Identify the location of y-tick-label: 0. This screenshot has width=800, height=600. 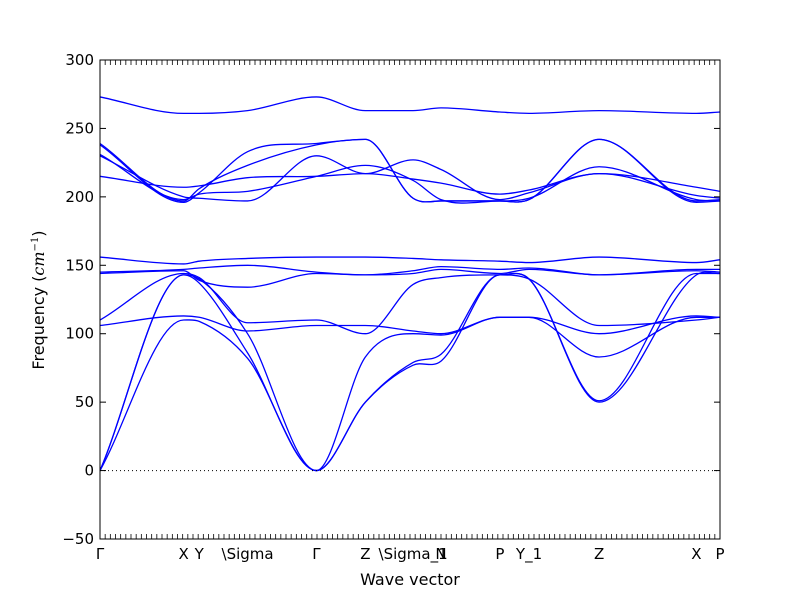
(89, 471).